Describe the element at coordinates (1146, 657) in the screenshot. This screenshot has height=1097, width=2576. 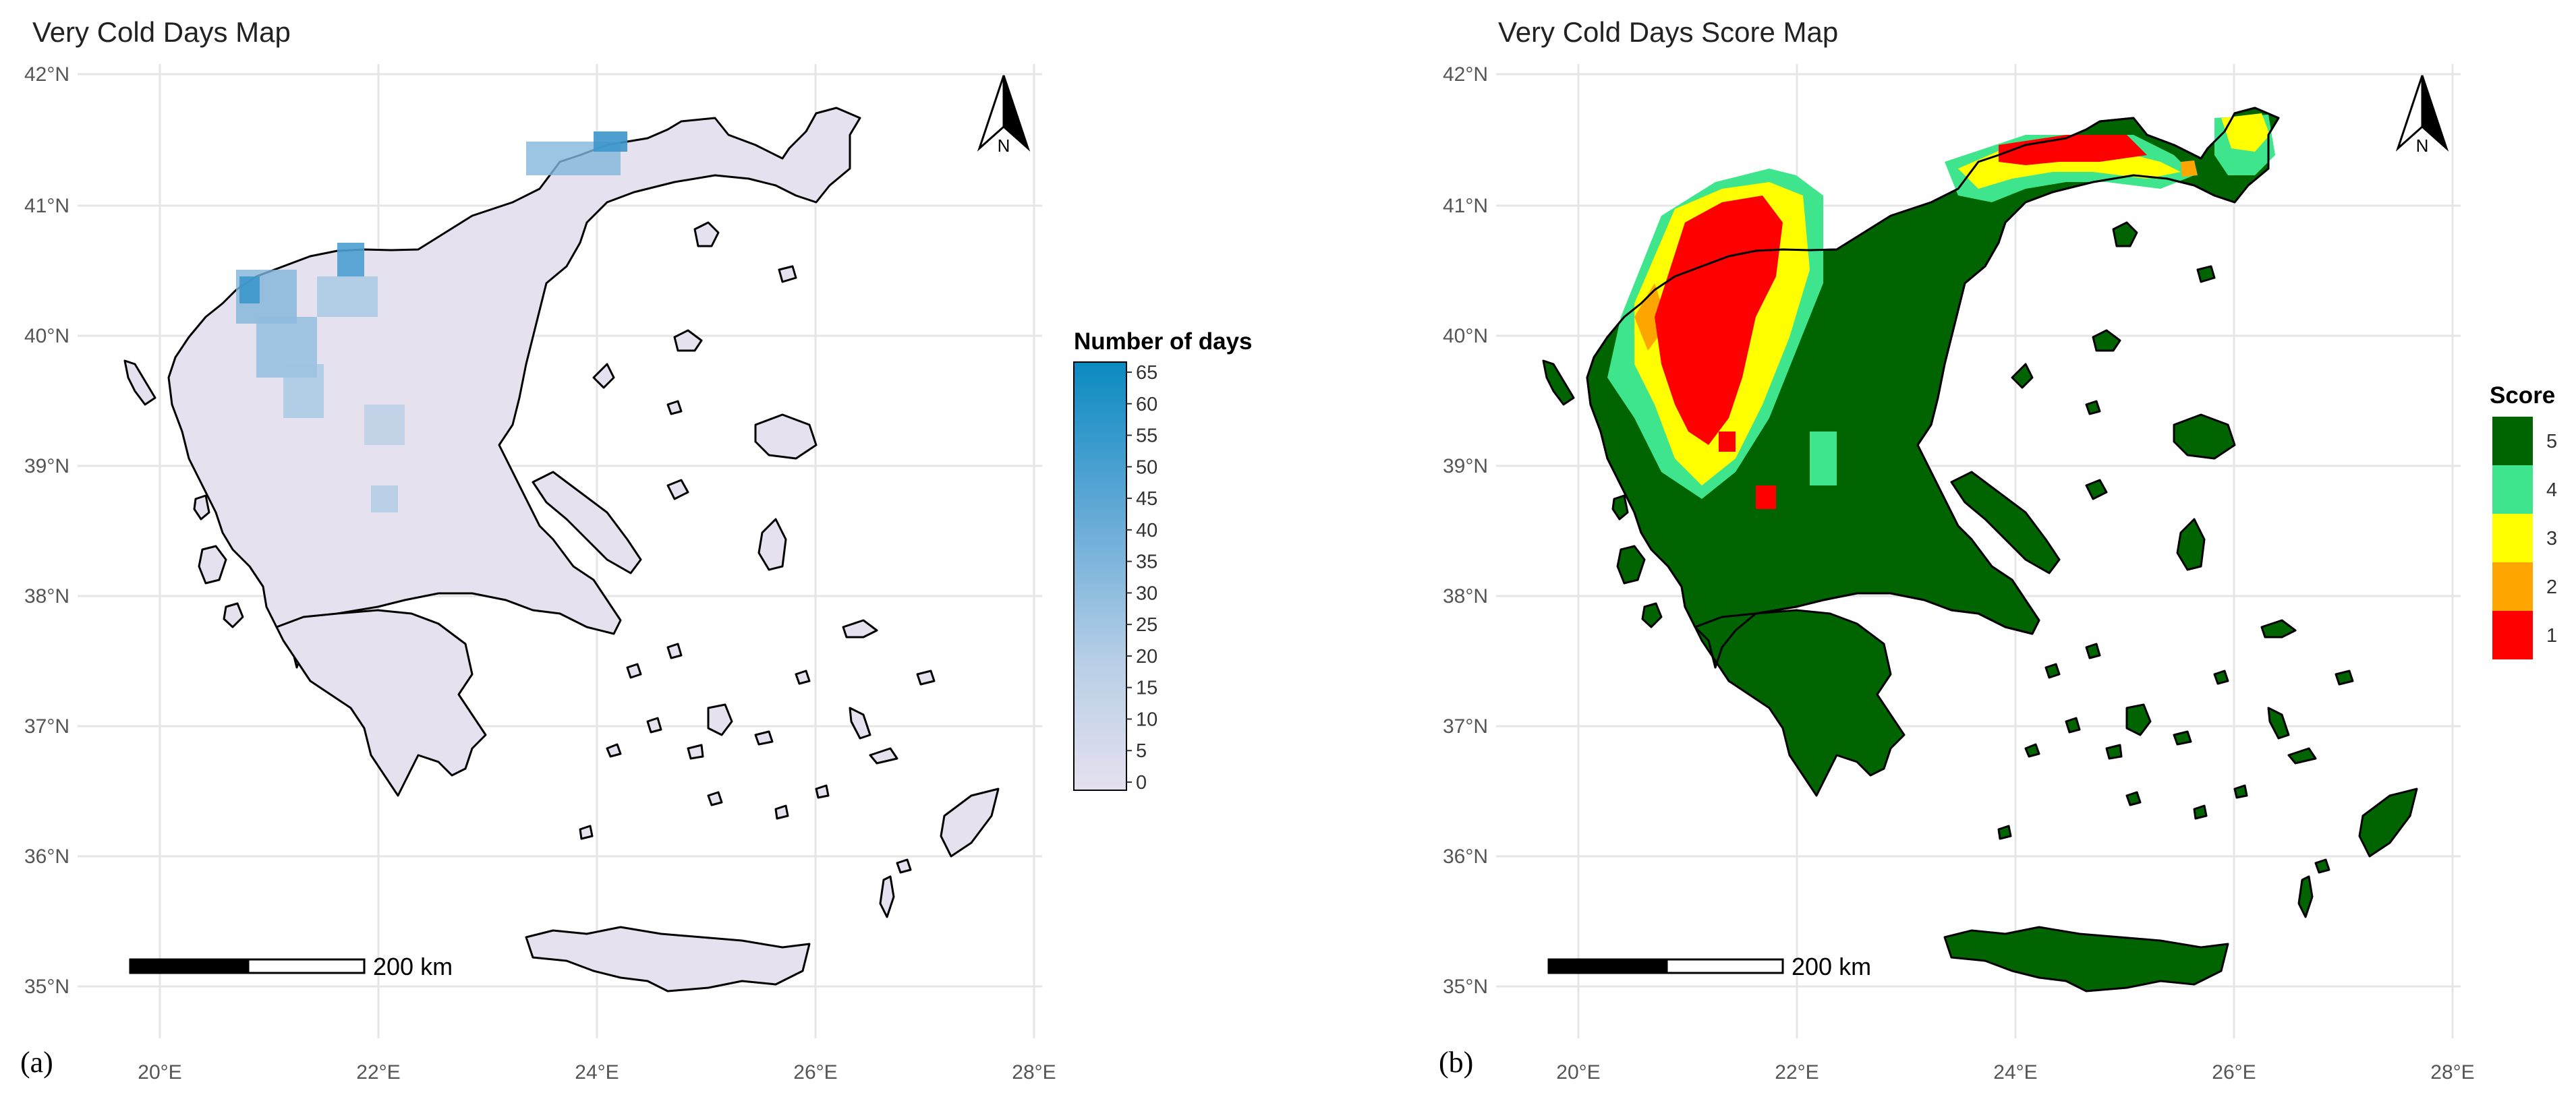
I see `legend-tick-label: 20` at that location.